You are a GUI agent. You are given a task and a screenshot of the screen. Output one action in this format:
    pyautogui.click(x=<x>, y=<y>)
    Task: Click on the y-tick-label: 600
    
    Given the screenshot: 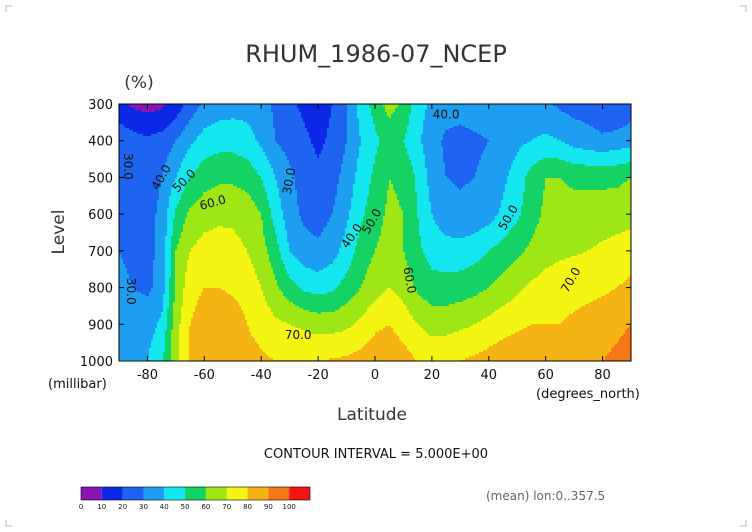 What is the action you would take?
    pyautogui.click(x=100, y=215)
    